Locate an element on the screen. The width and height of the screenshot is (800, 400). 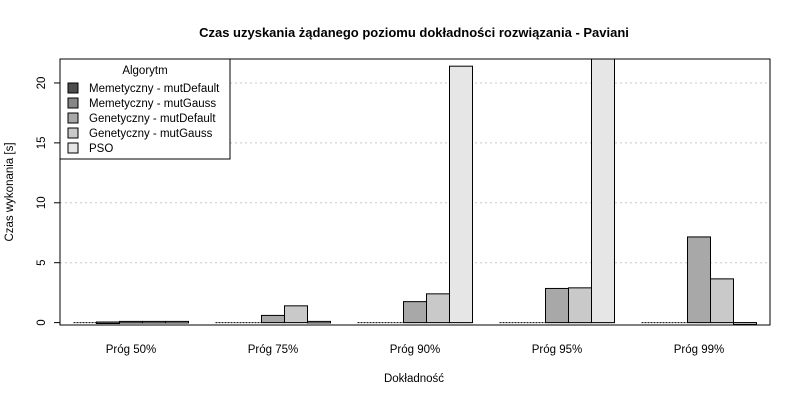
legend-box is located at coordinates (145, 109).